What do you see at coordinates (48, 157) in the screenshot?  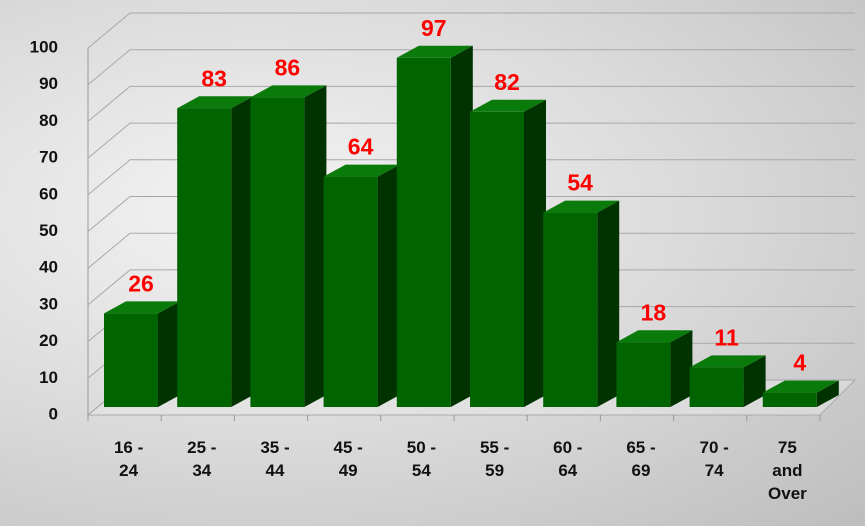 I see `y-tick-label: 70` at bounding box center [48, 157].